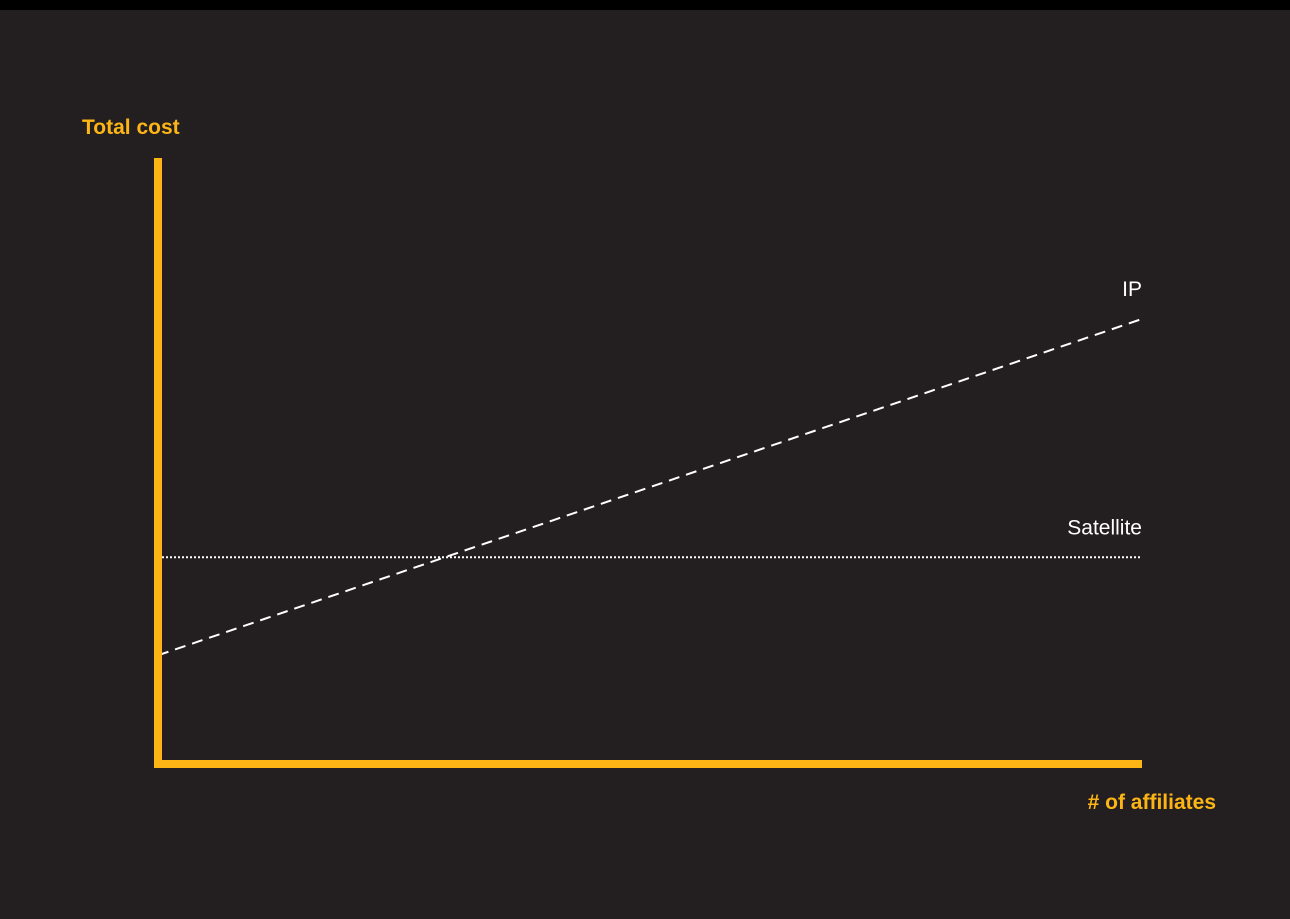  What do you see at coordinates (1132, 289) in the screenshot?
I see `ip-series-label: IP` at bounding box center [1132, 289].